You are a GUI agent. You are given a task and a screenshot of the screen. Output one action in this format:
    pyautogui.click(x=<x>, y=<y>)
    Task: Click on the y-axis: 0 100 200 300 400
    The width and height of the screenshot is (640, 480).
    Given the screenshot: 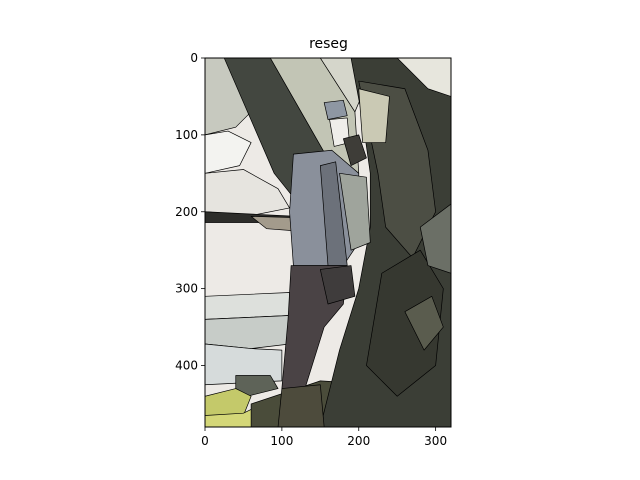 What is the action you would take?
    pyautogui.click(x=190, y=212)
    